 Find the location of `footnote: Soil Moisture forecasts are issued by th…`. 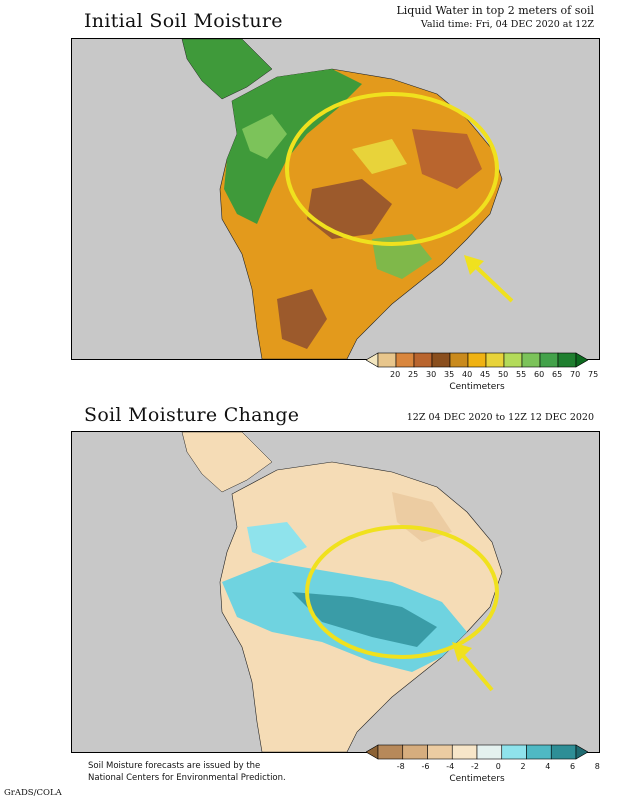

footnote: Soil Moisture forecasts are issued by th… is located at coordinates (187, 772).